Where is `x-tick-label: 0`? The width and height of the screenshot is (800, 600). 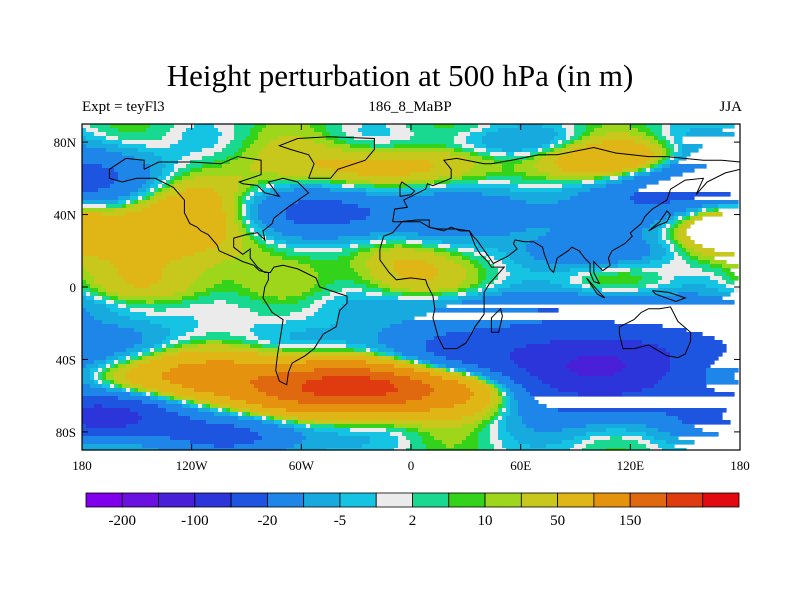 x-tick-label: 0 is located at coordinates (411, 465).